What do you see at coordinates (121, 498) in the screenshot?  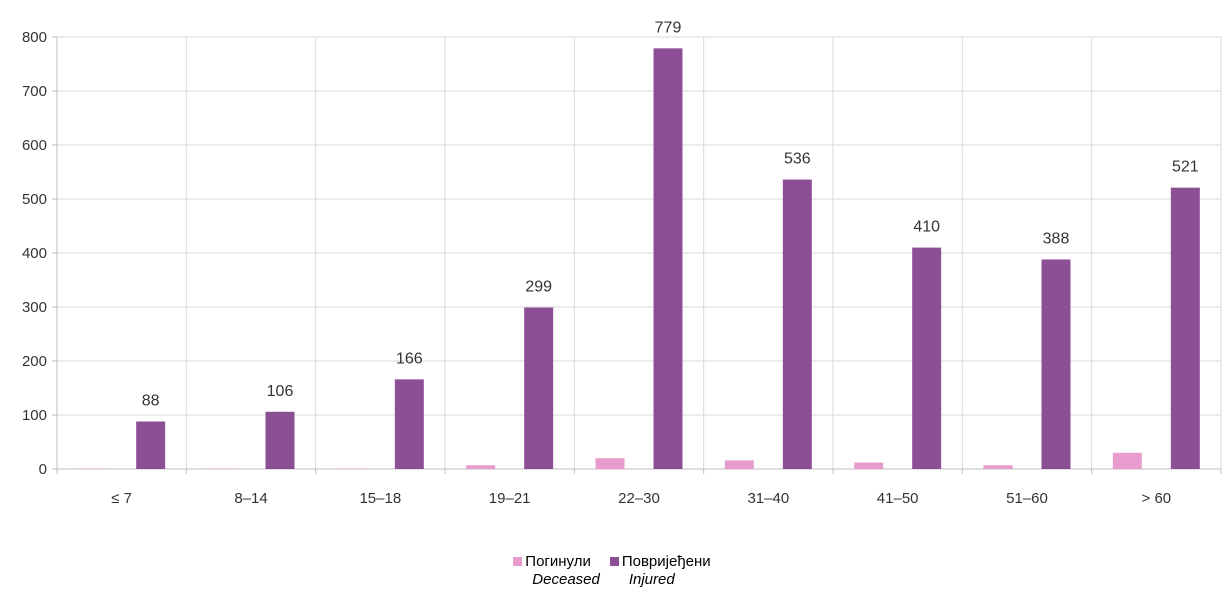 I see `x-axis-category-label: ≤ 7` at bounding box center [121, 498].